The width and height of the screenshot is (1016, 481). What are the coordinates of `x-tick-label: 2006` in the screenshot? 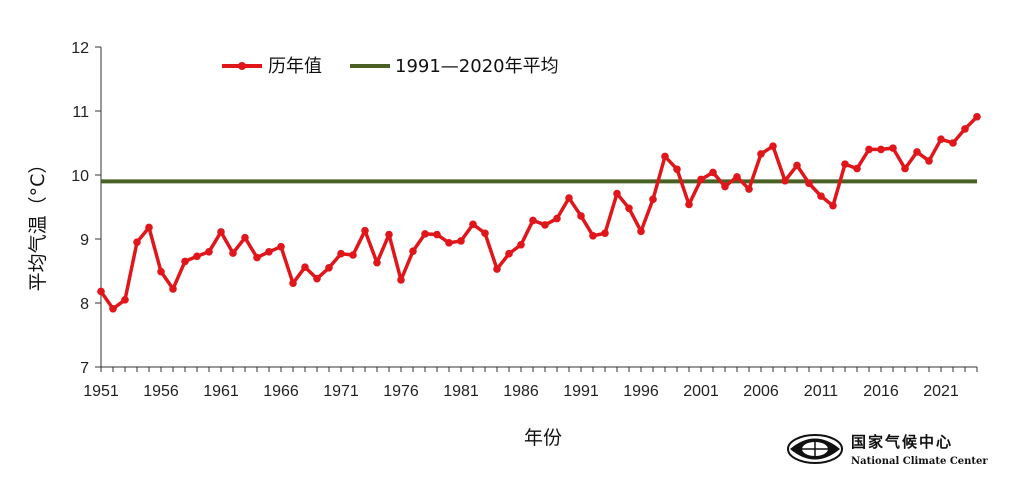 It's located at (761, 391).